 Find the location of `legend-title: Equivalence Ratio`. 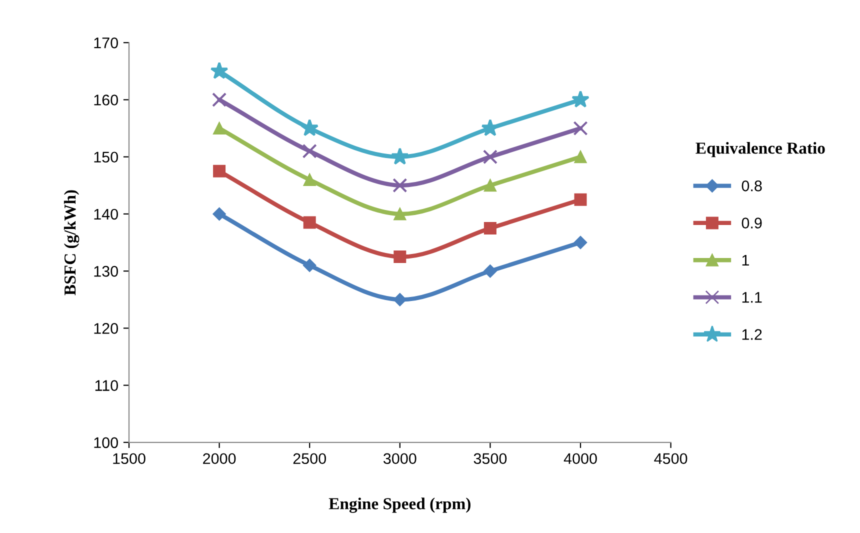

legend-title: Equivalence Ratio is located at coordinates (760, 150).